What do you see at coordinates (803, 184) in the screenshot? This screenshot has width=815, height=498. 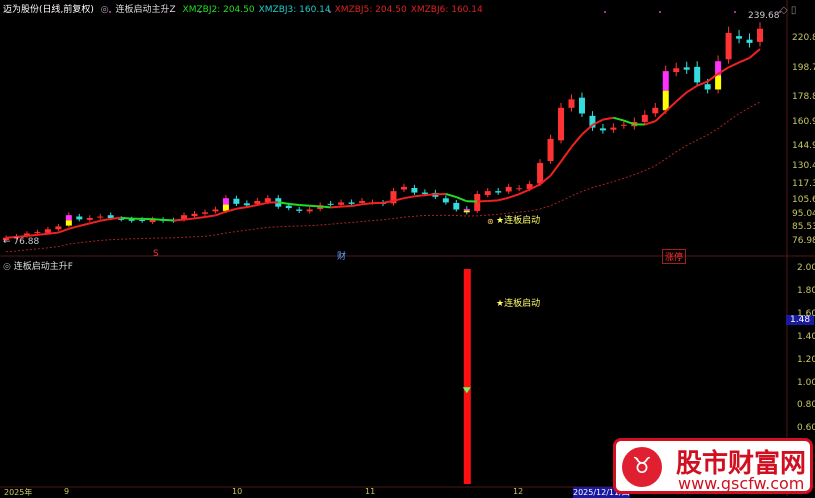 I see `price-tick: 117.3` at bounding box center [803, 184].